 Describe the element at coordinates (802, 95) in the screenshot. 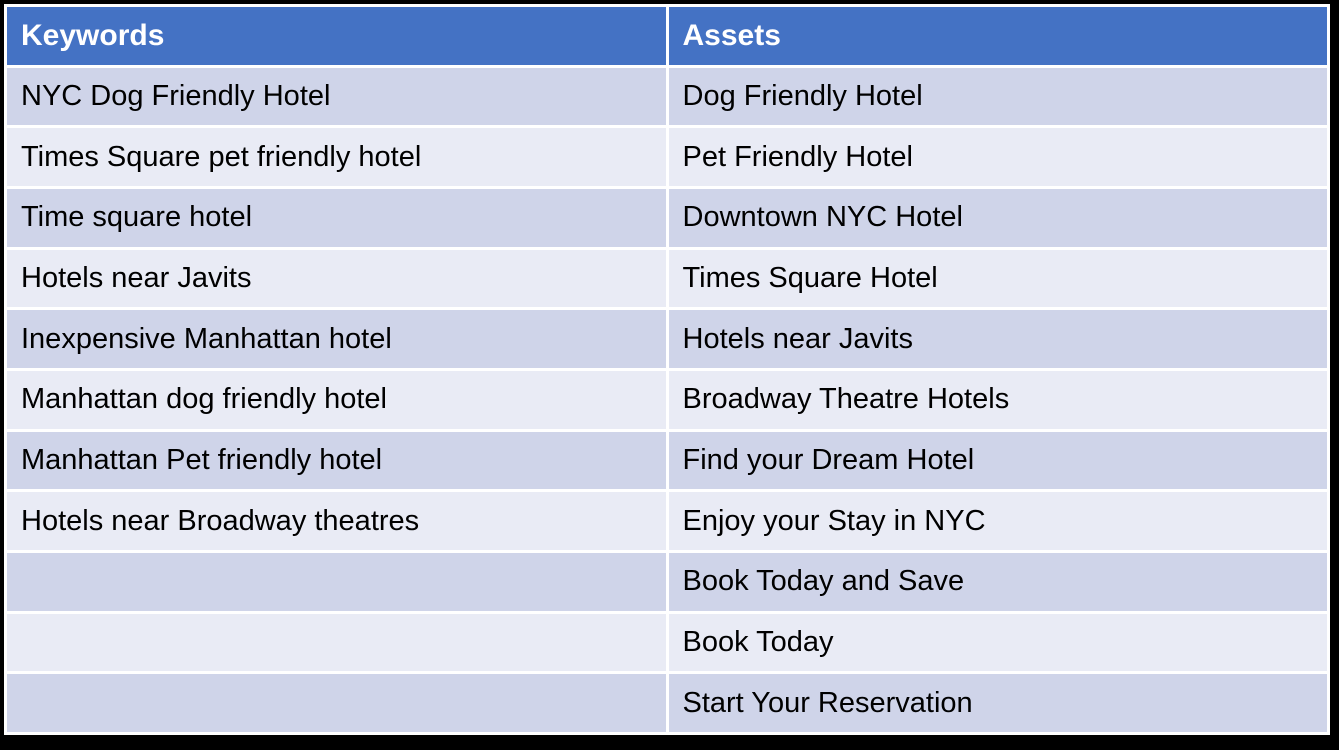

I see `asset-text: Dog Friendly Hotel` at that location.